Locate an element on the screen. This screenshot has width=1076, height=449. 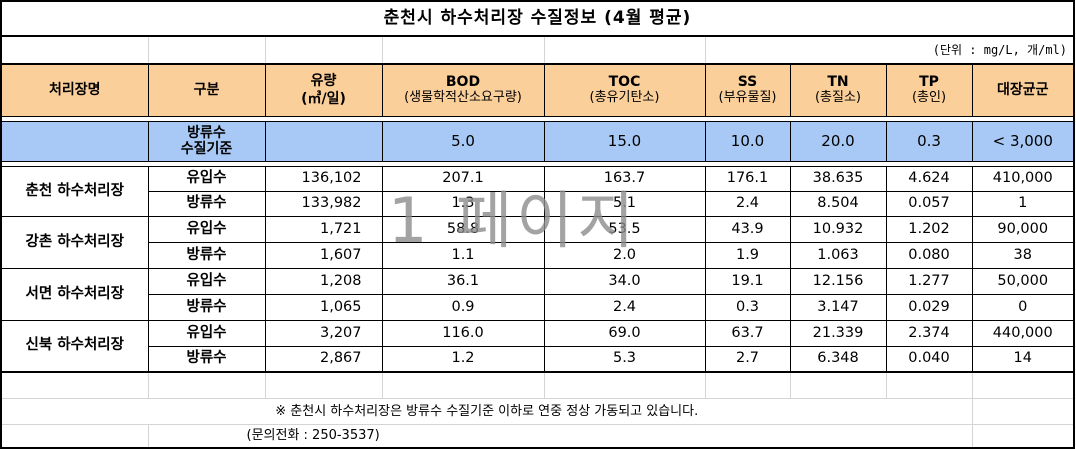
bod-value: 1.3 is located at coordinates (463, 203).